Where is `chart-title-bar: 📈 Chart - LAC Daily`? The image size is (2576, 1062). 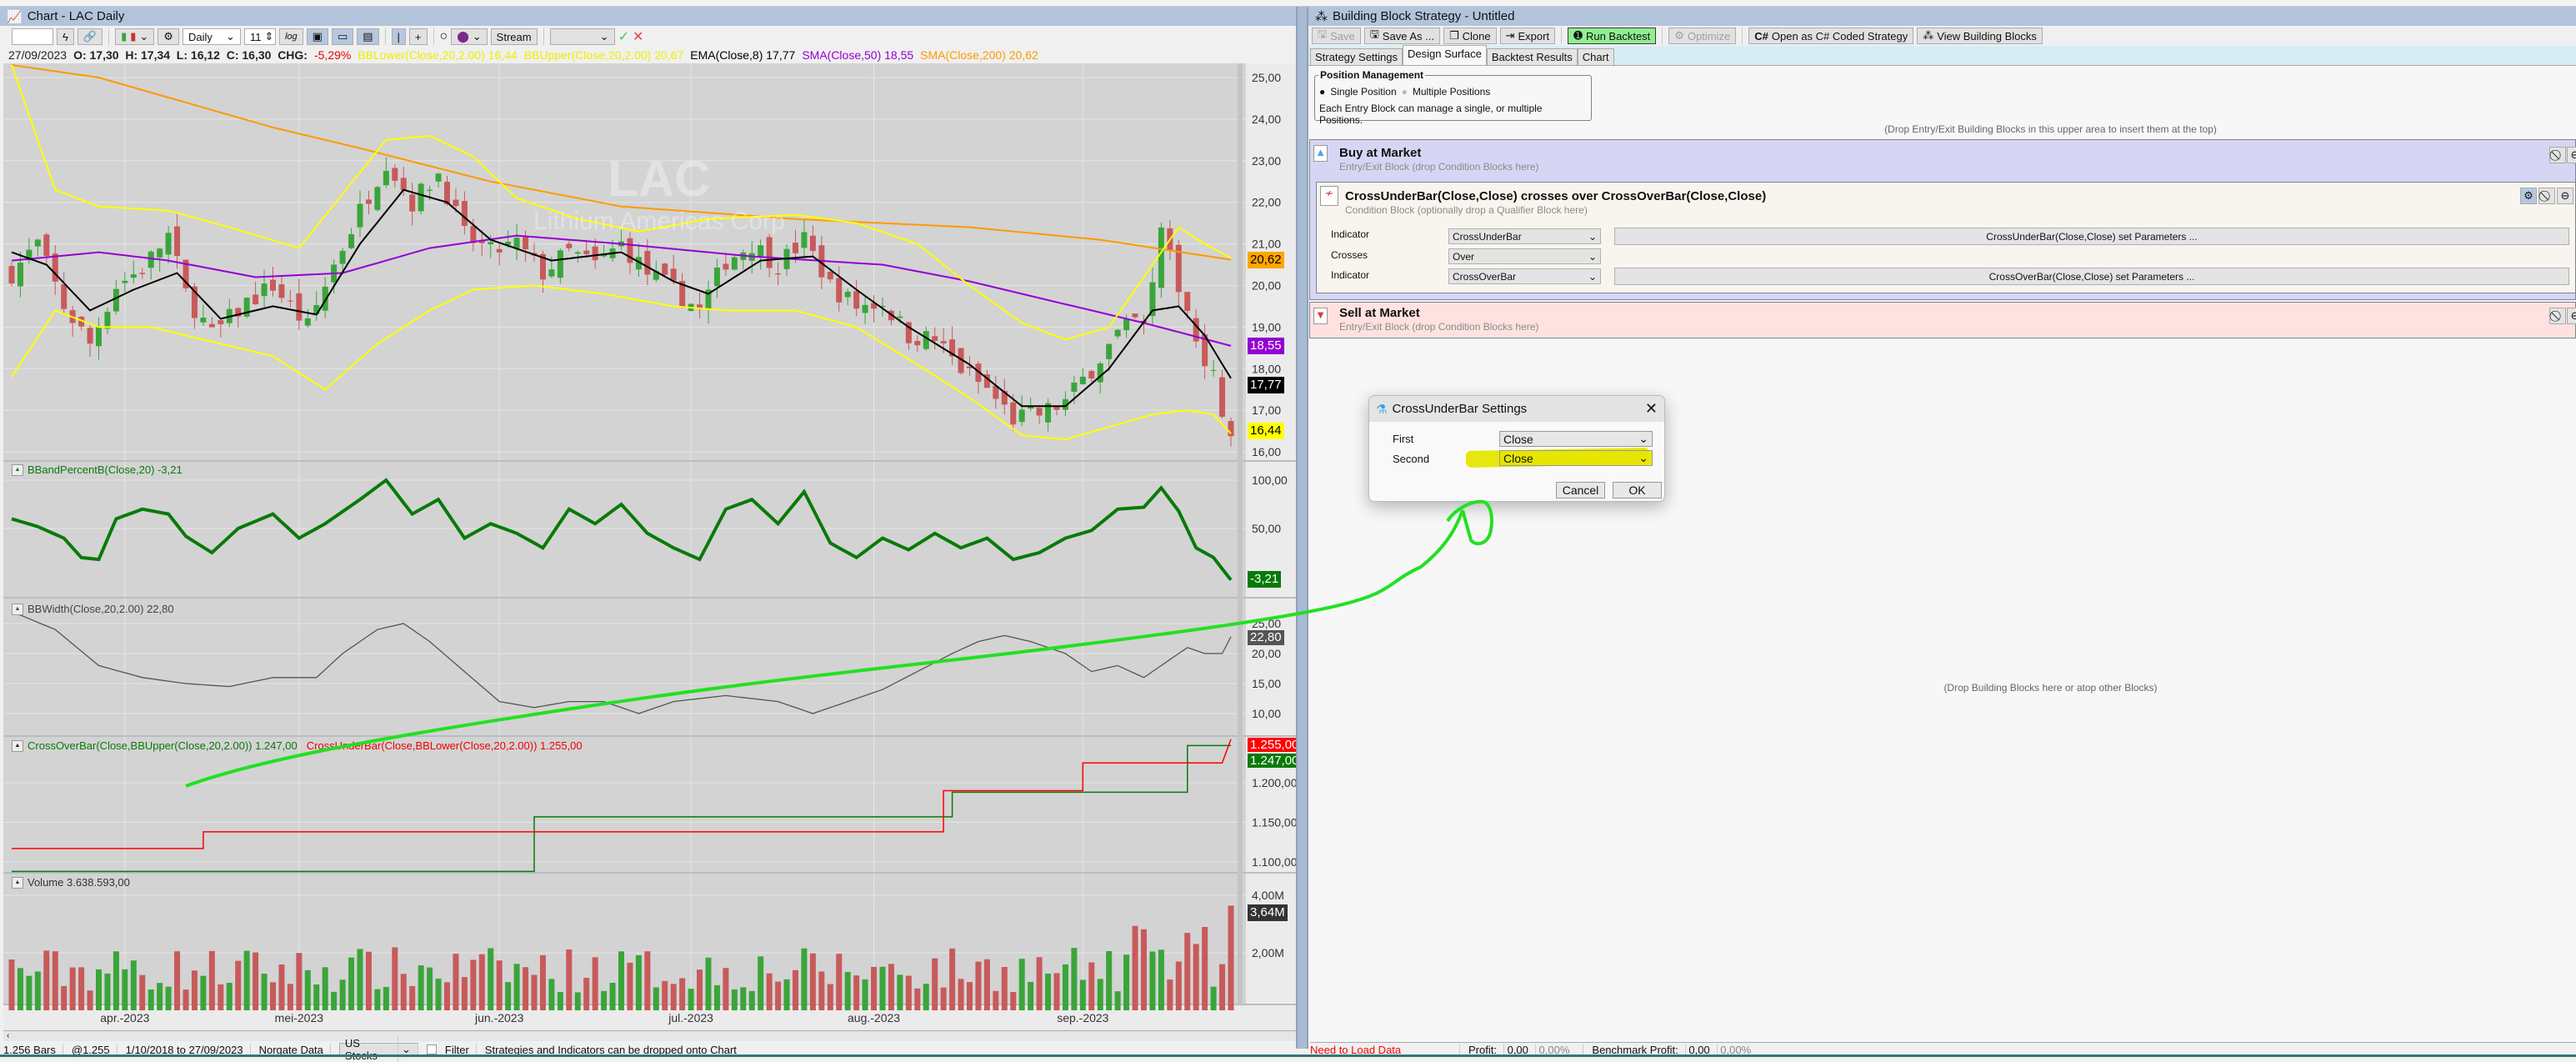 chart-title-bar: 📈 Chart - LAC Daily is located at coordinates (648, 16).